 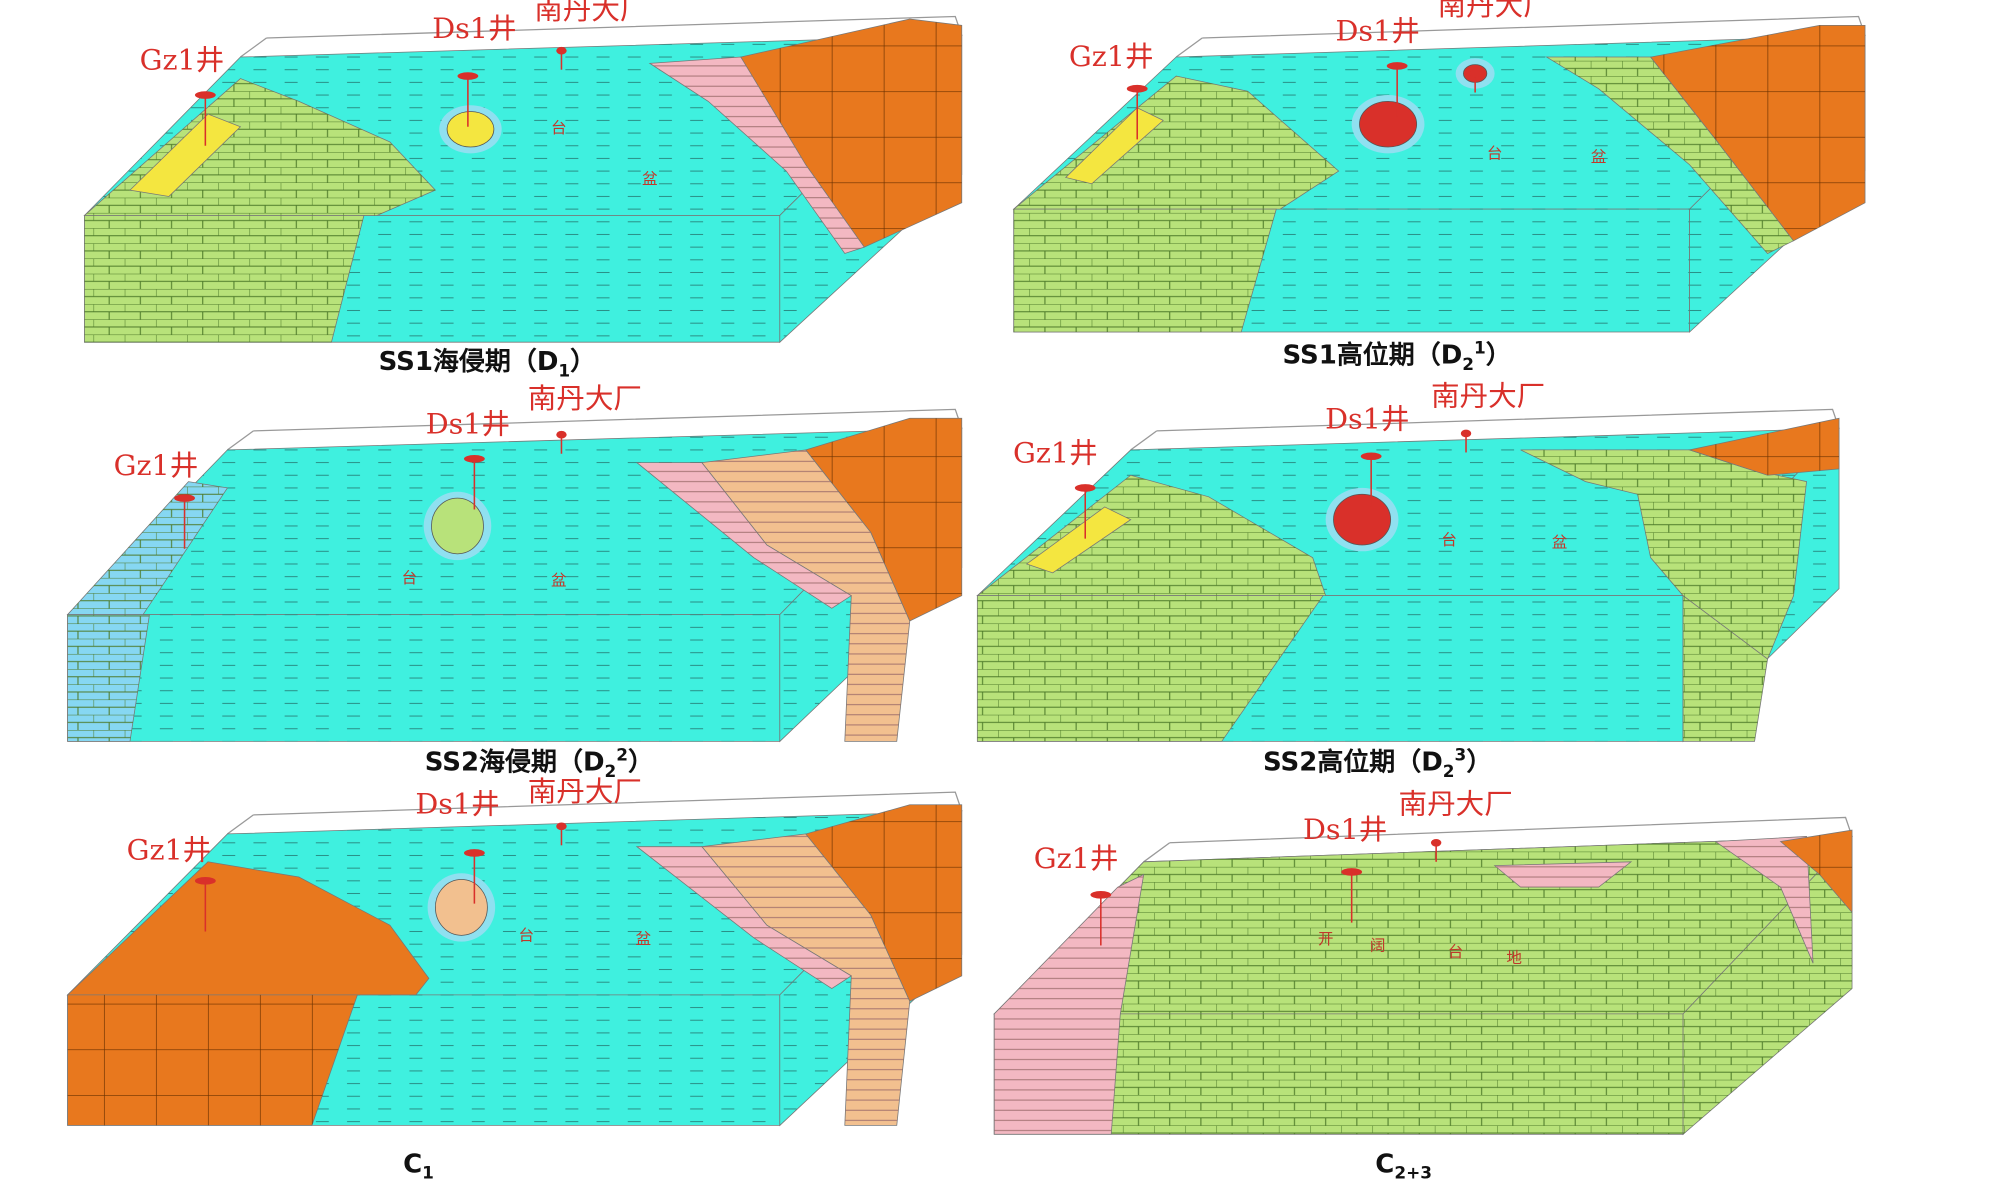 I want to click on caption-sub: 2+3, so click(x=1413, y=1173).